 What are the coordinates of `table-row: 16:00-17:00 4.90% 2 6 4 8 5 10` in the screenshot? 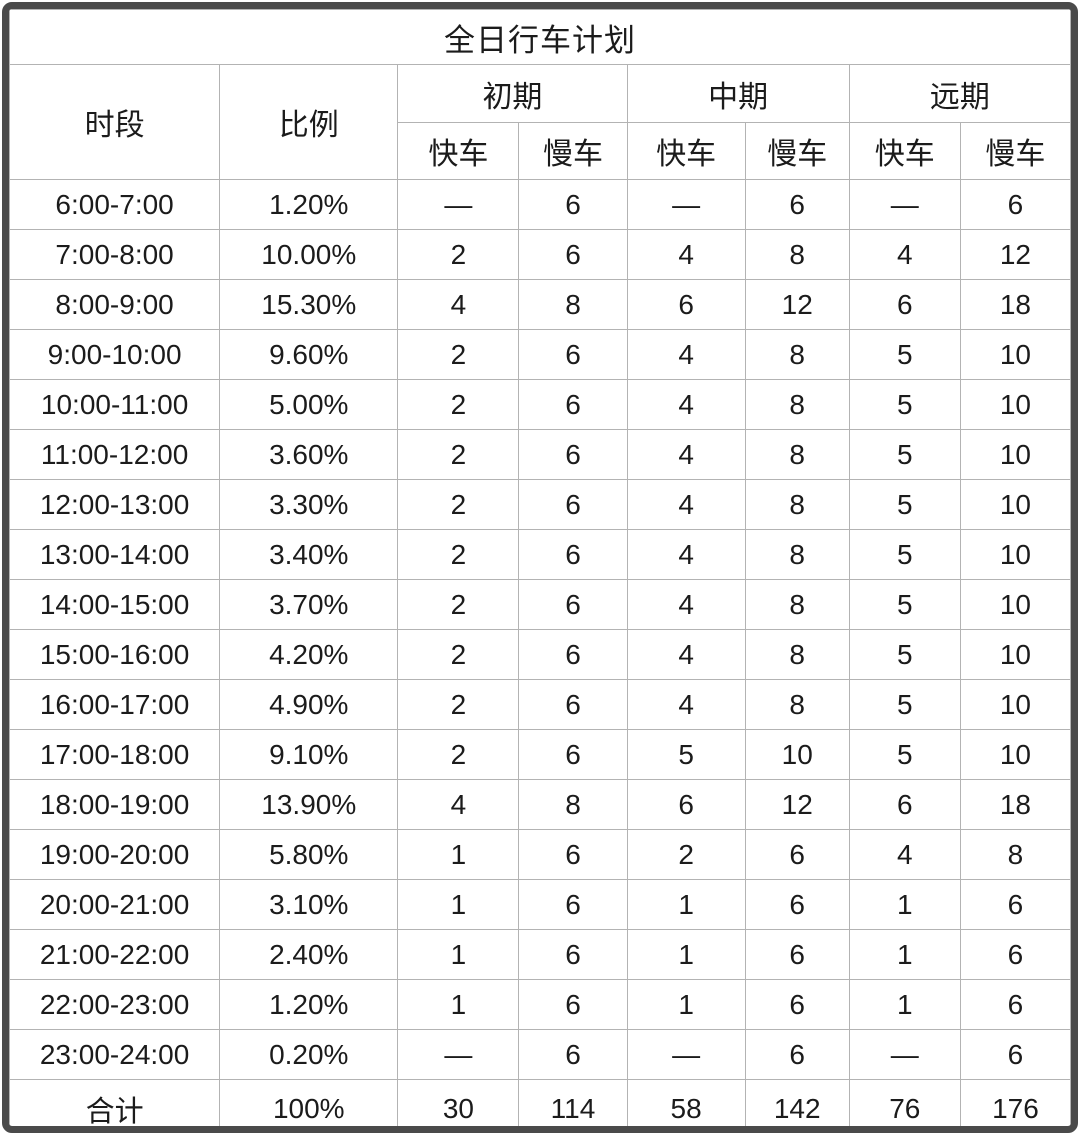 It's located at (540, 704).